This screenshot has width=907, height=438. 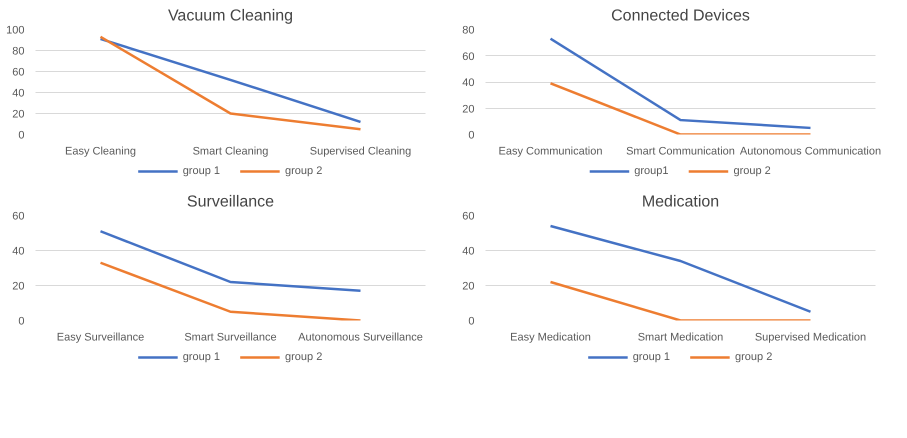 What do you see at coordinates (651, 171) in the screenshot?
I see `legend-label: group1` at bounding box center [651, 171].